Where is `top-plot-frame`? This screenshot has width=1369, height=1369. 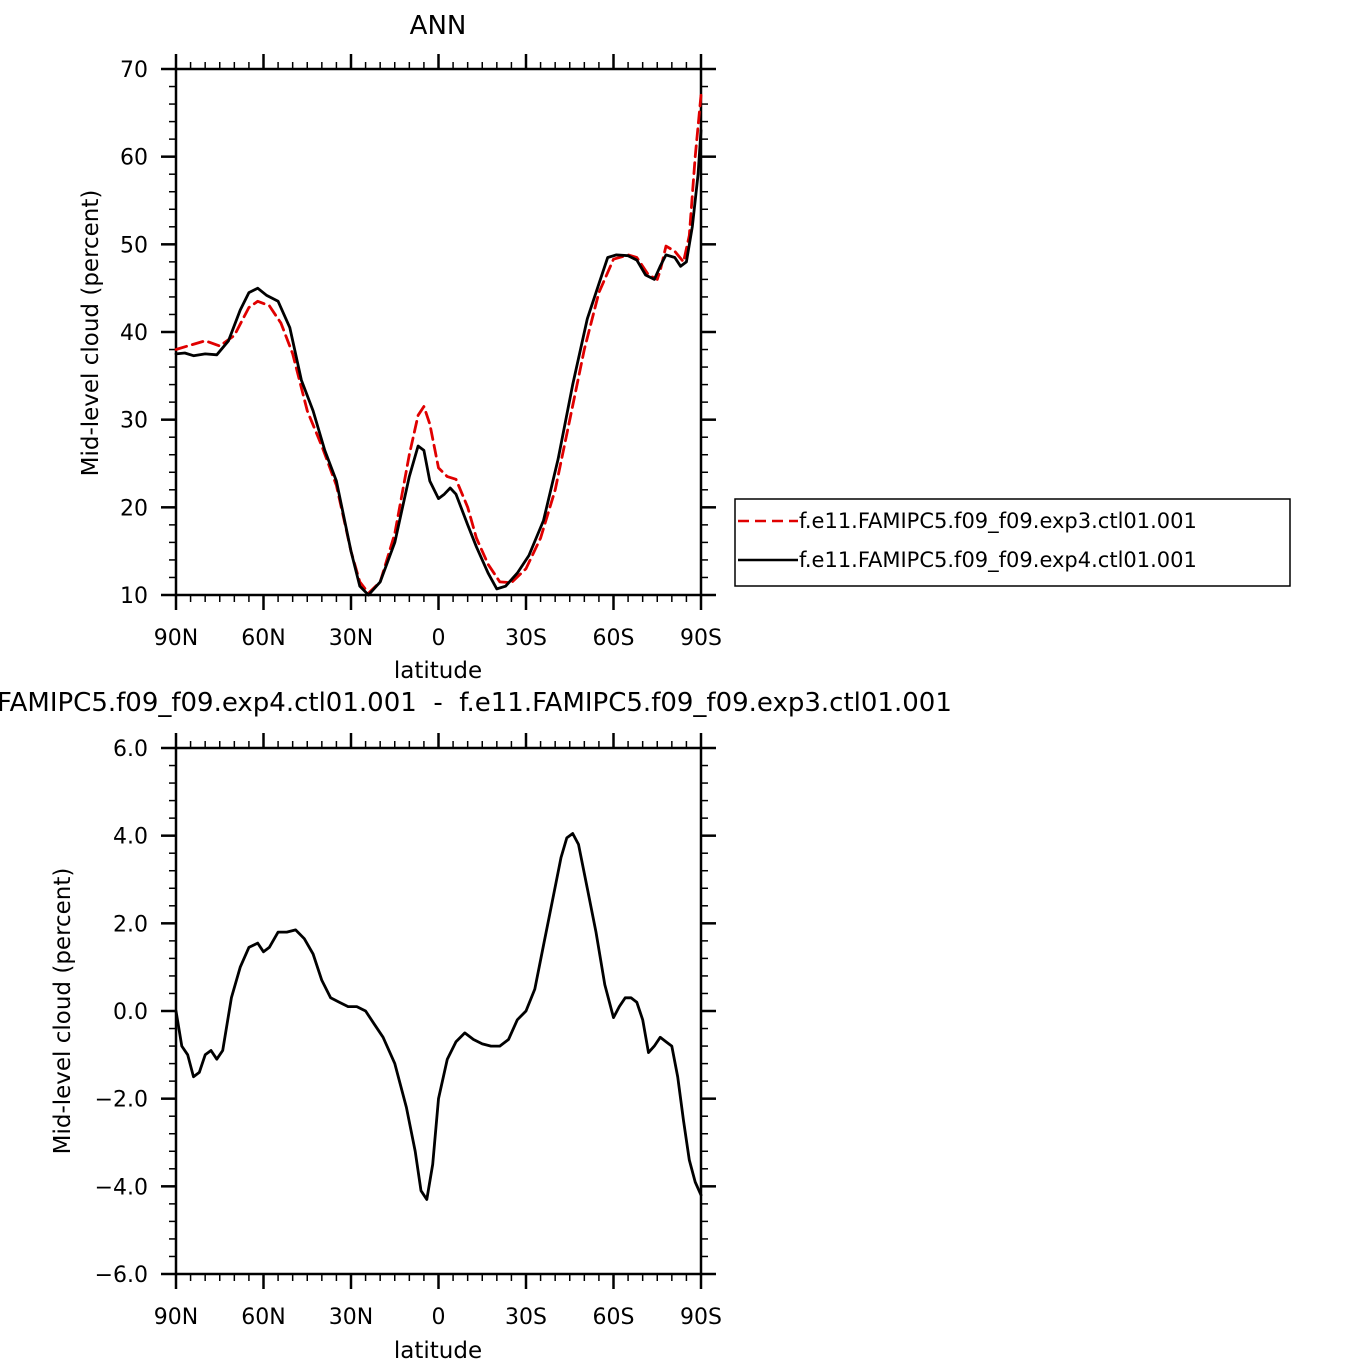 top-plot-frame is located at coordinates (438, 332).